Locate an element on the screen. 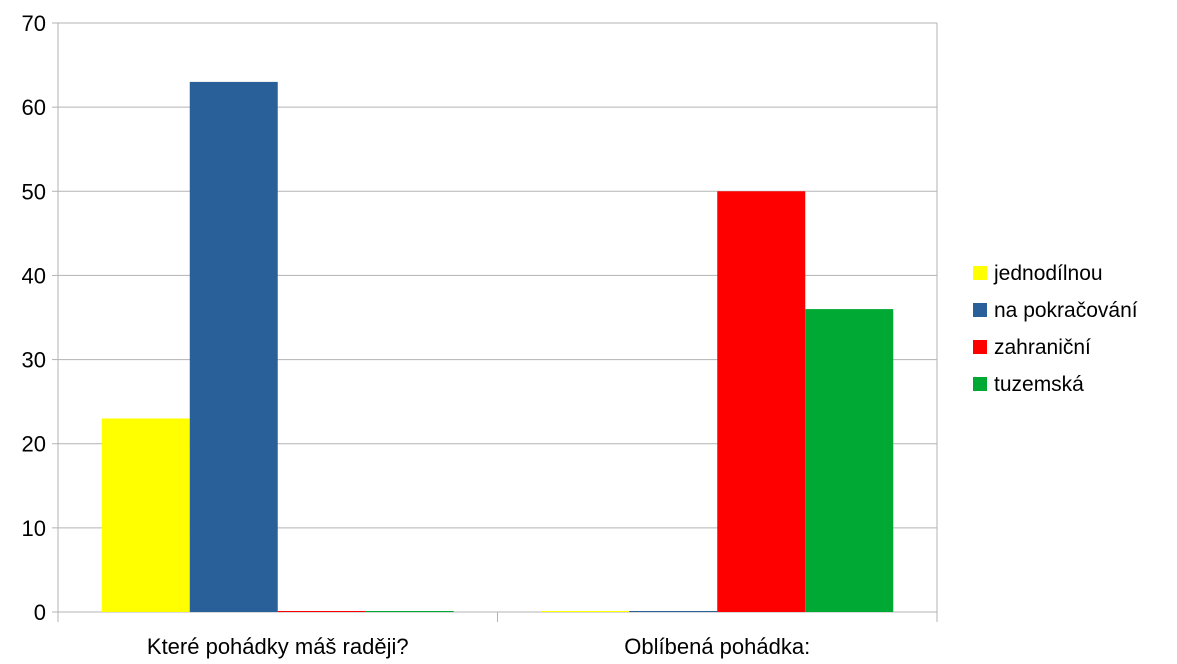  y-tick-label: 30 is located at coordinates (34, 360).